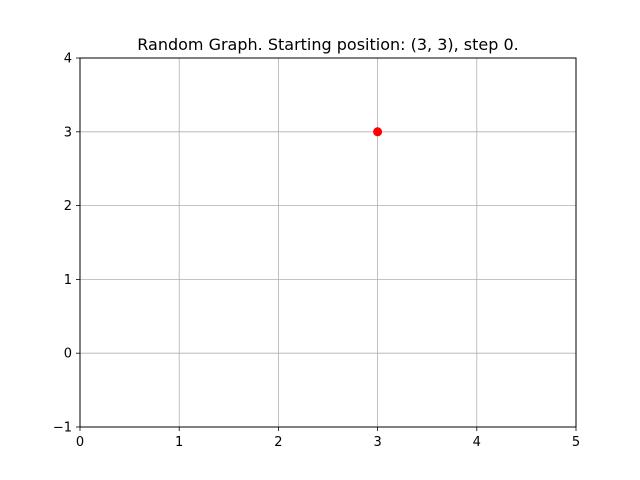 This screenshot has height=480, width=640. Describe the element at coordinates (377, 442) in the screenshot. I see `x-tick-label: 3` at that location.